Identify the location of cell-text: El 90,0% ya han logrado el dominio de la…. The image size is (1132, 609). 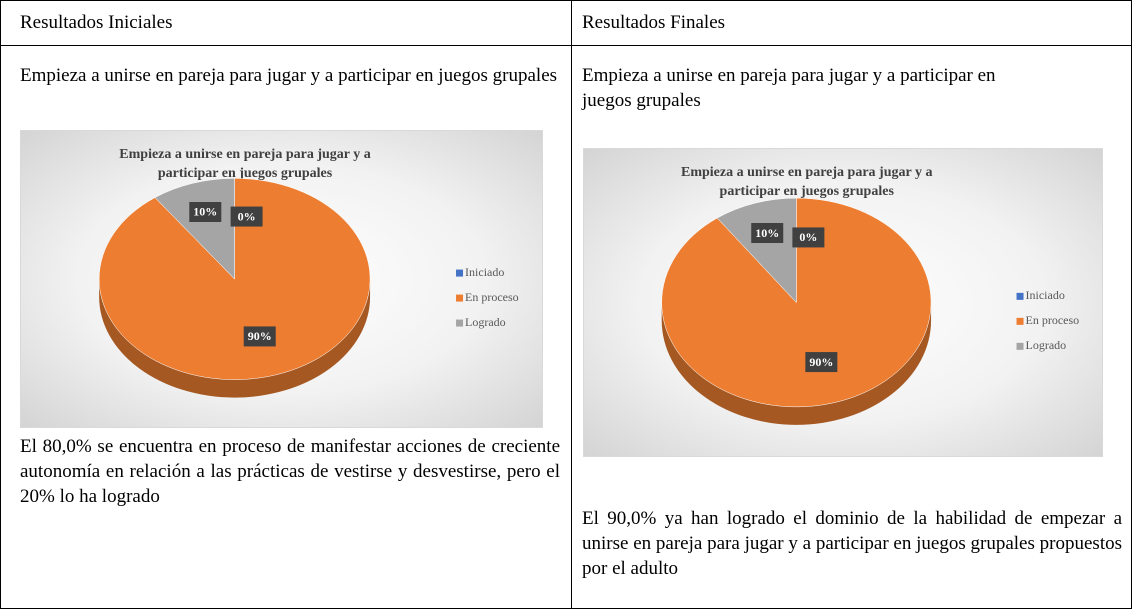
(852, 543).